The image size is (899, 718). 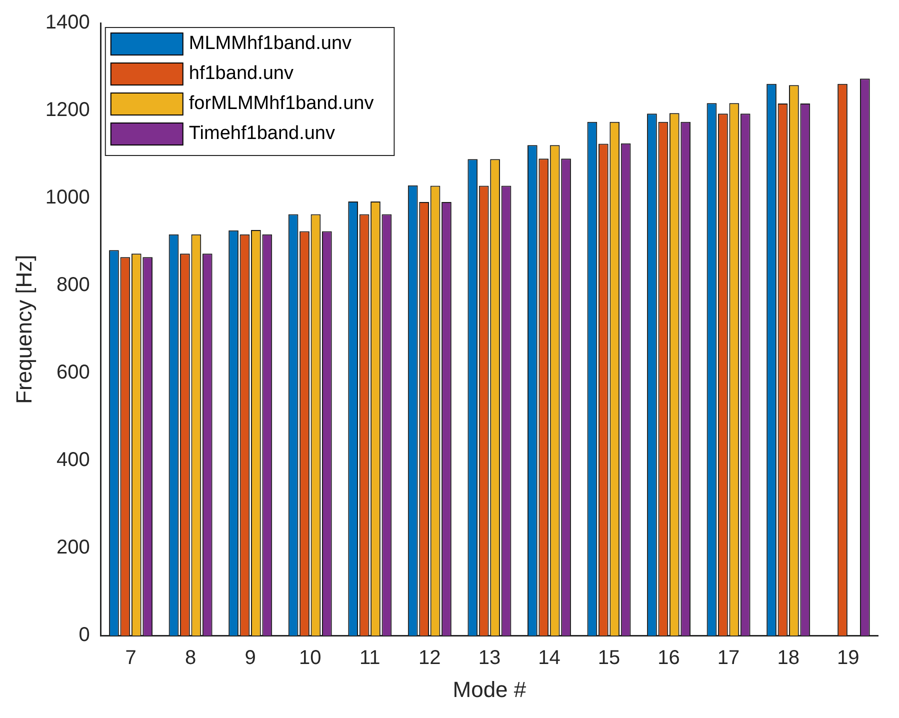 What do you see at coordinates (190, 658) in the screenshot?
I see `x-tick-label: 8` at bounding box center [190, 658].